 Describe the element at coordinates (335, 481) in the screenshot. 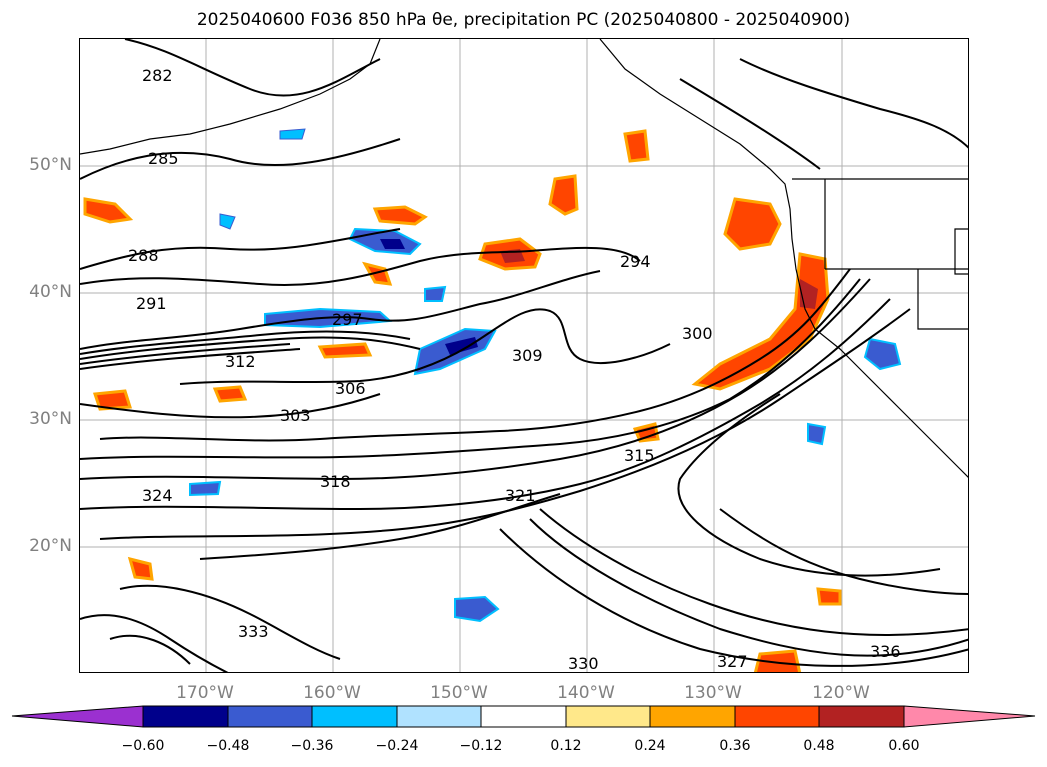

I see `contour-label-318: 318` at that location.